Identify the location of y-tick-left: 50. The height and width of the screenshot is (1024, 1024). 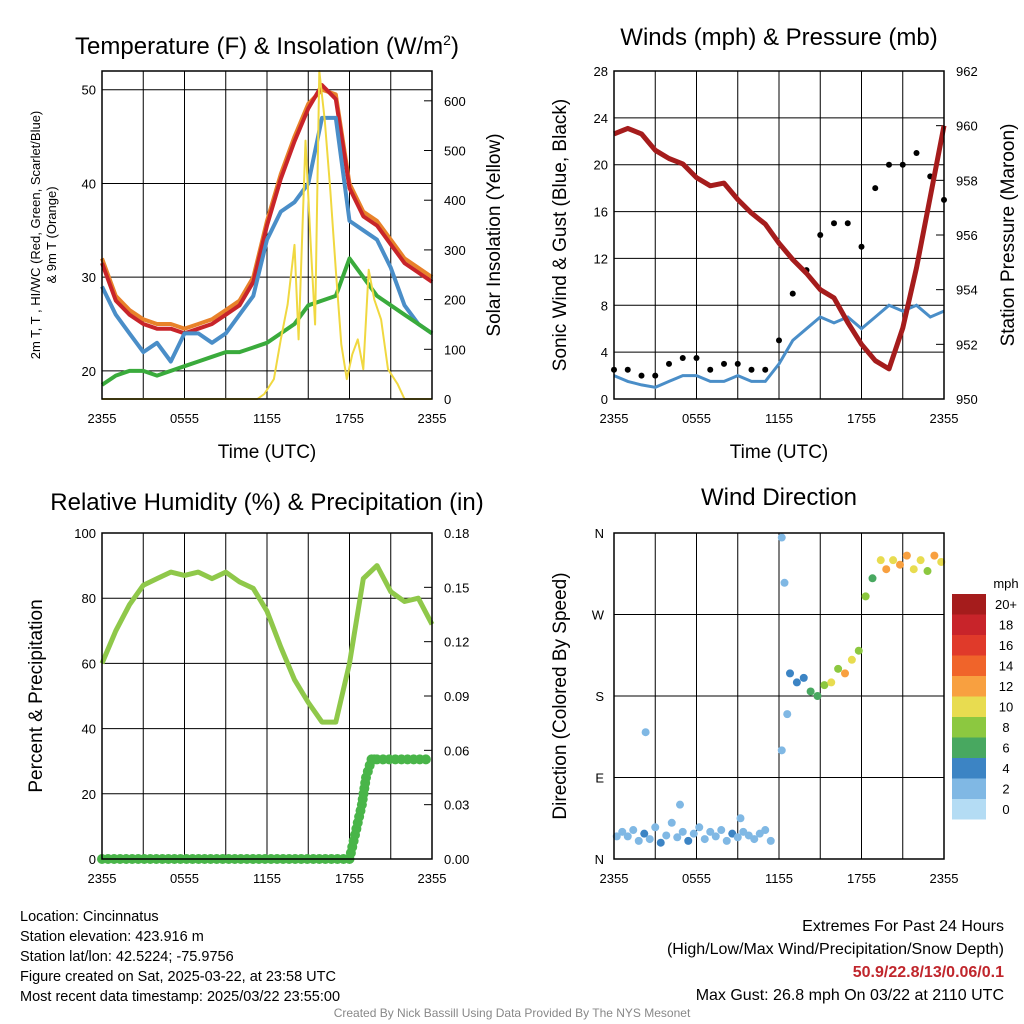
(89, 90).